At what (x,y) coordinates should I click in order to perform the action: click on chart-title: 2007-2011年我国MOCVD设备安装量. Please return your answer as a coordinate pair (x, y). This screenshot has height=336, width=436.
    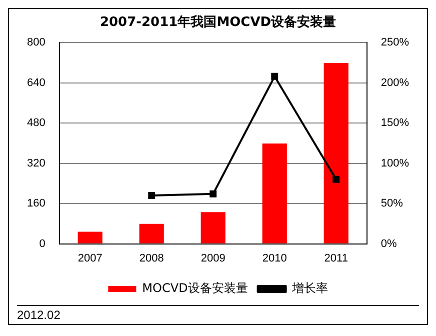
    Looking at the image, I should click on (218, 22).